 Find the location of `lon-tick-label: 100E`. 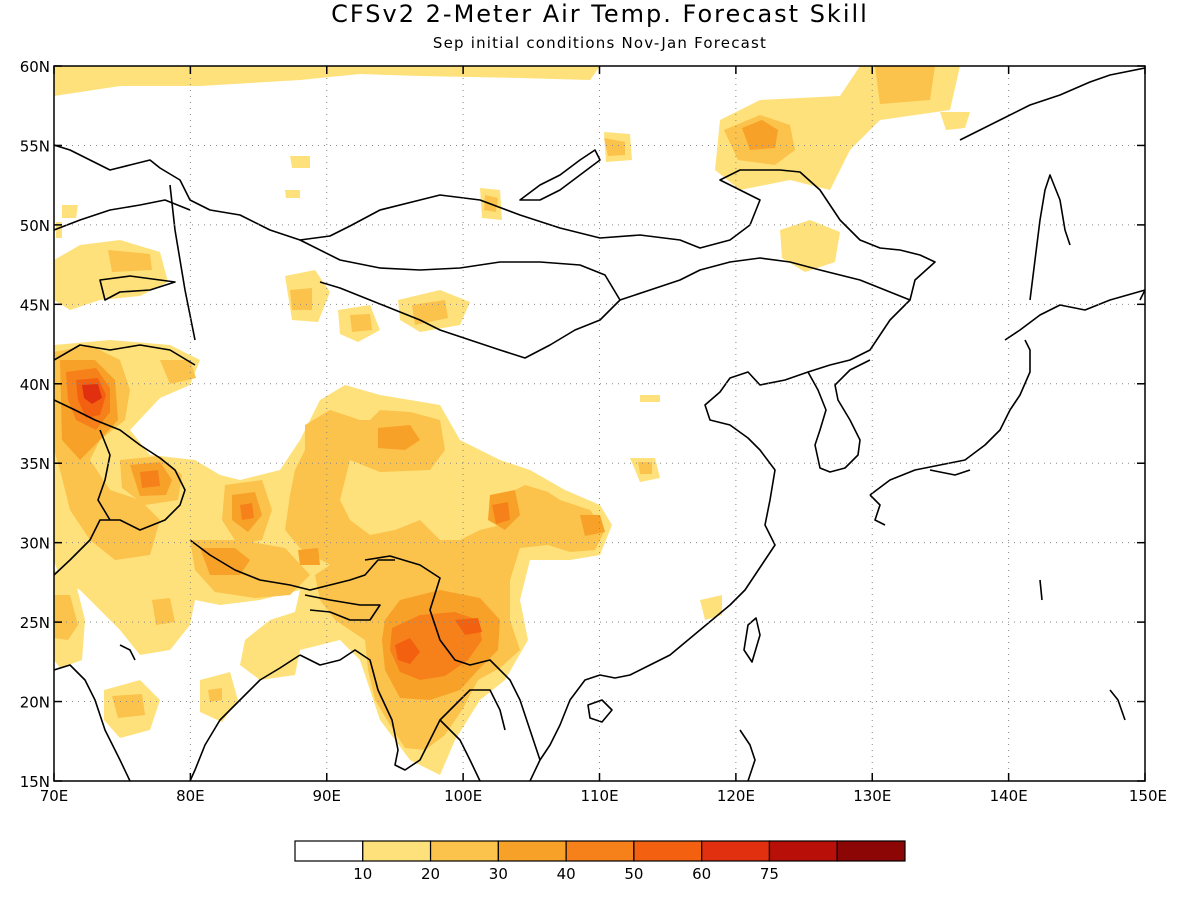

lon-tick-label: 100E is located at coordinates (463, 796).